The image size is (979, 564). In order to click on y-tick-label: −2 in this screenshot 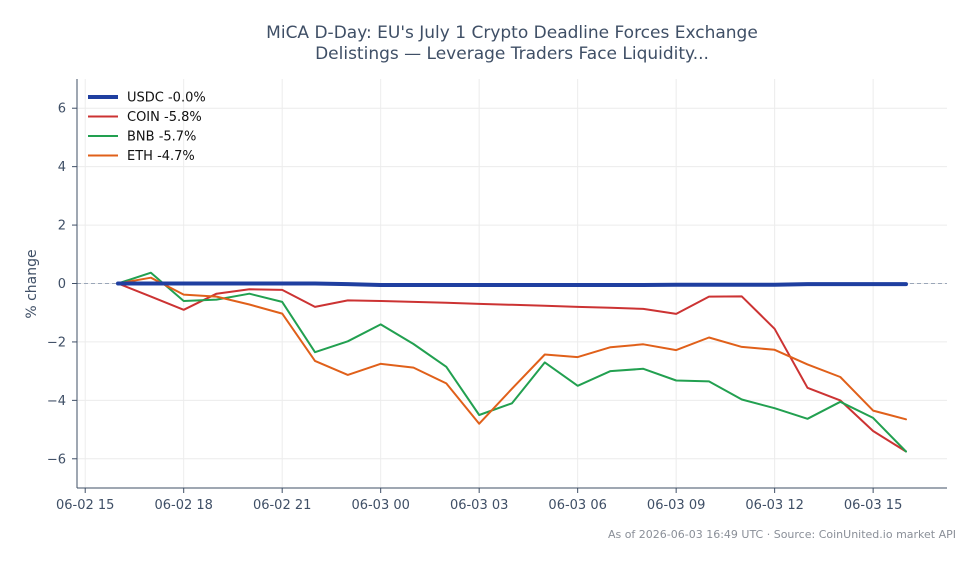, I will do `click(56, 342)`.